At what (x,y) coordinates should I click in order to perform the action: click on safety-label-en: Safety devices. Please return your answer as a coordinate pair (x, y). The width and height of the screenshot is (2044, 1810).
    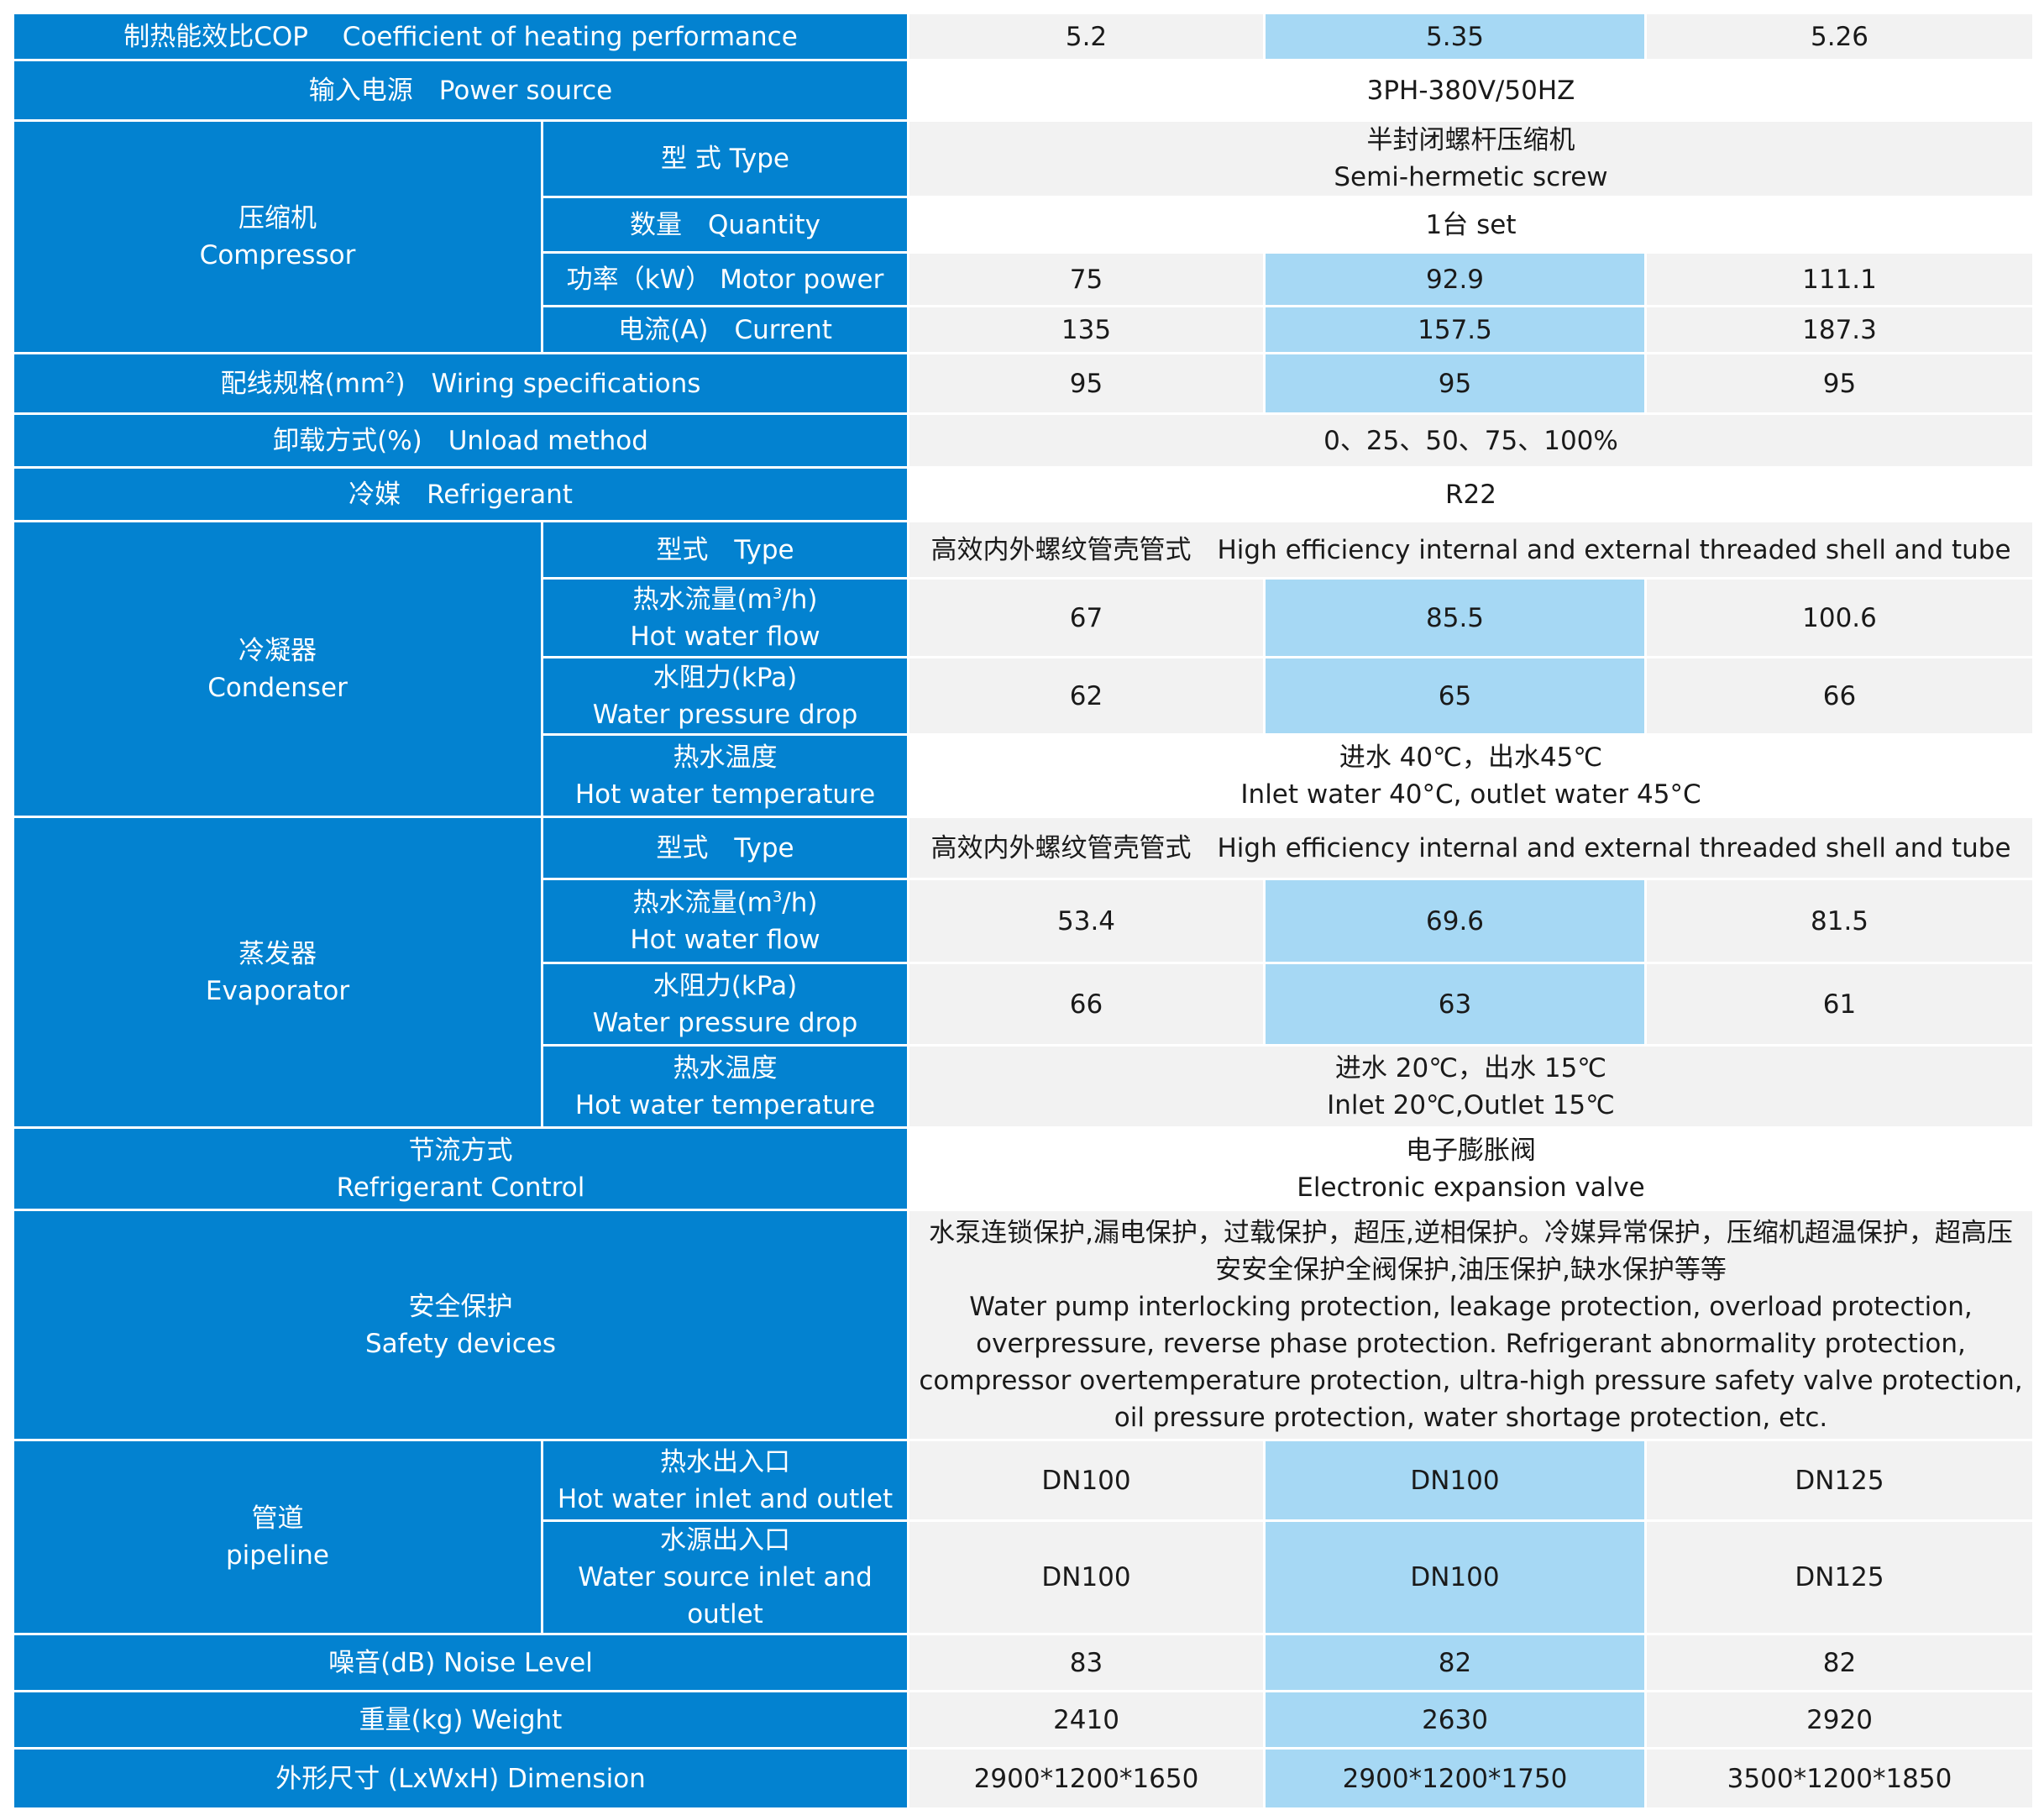
    Looking at the image, I should click on (460, 1343).